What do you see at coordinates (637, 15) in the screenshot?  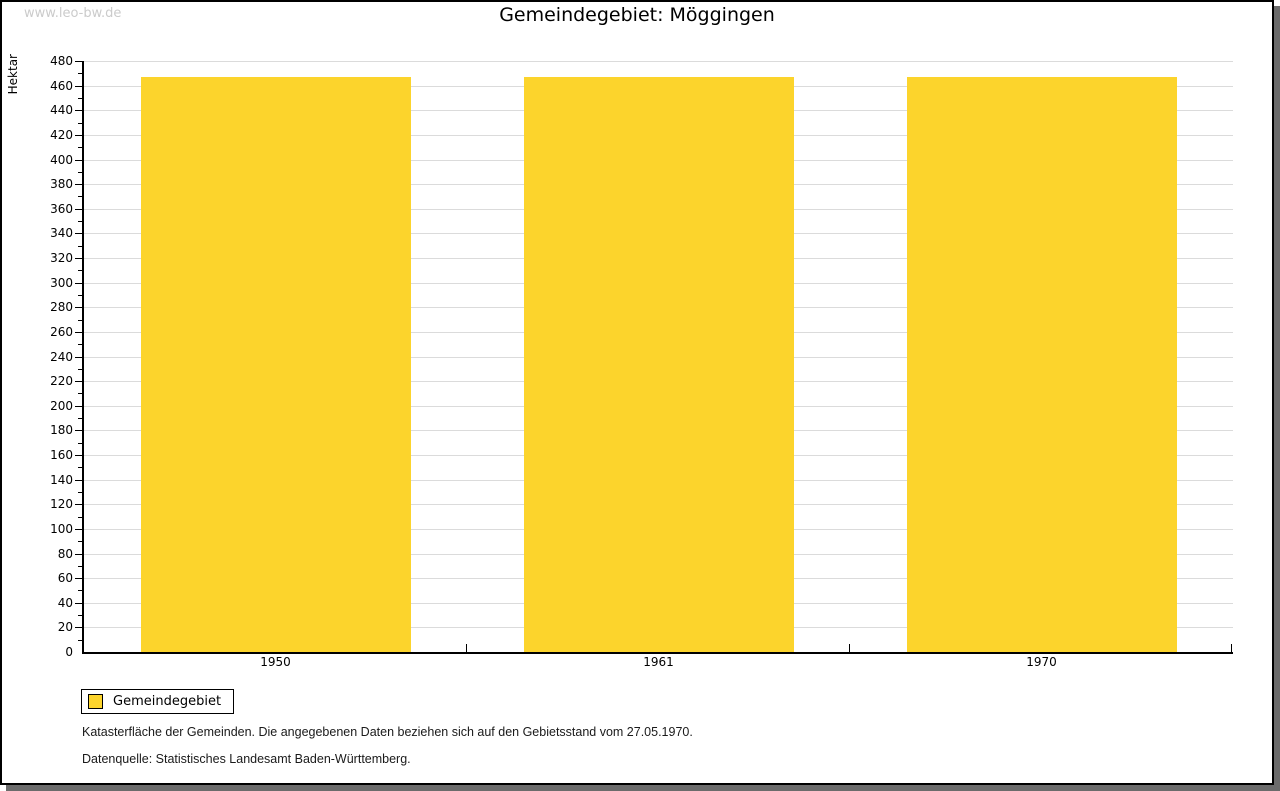 I see `chart-title: Gemeindegebiet: Möggingen` at bounding box center [637, 15].